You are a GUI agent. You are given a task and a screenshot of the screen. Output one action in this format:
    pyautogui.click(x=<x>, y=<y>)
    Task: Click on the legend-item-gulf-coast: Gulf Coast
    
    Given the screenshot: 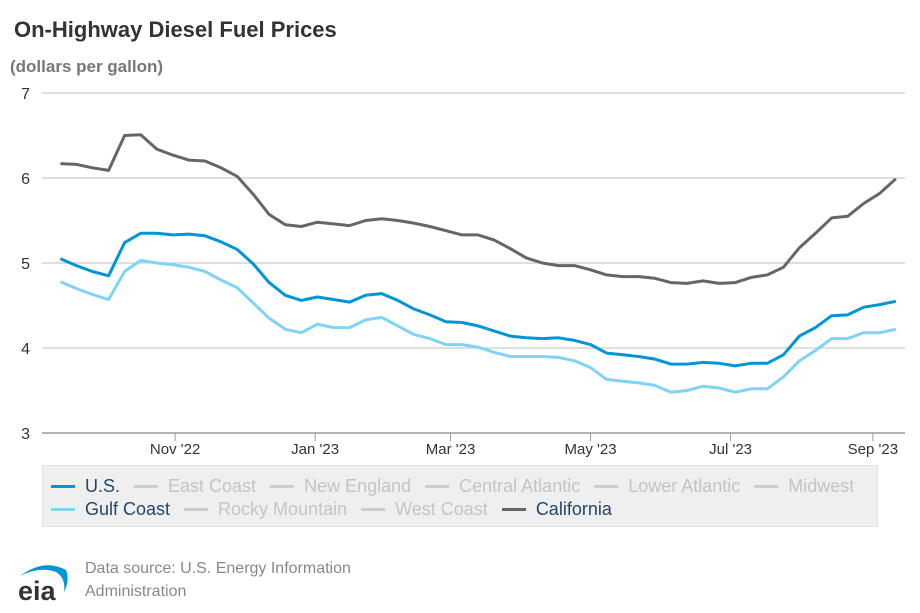 What is the action you would take?
    pyautogui.click(x=110, y=509)
    